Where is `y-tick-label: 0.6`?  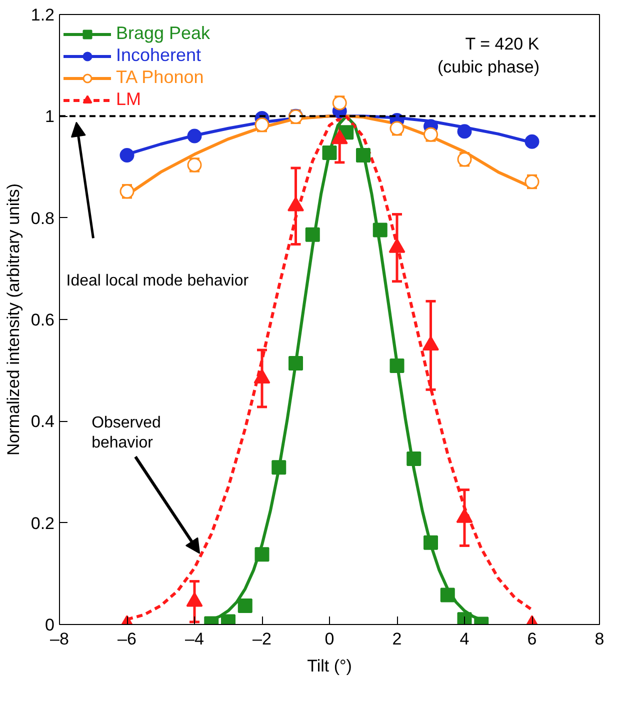
y-tick-label: 0.6 is located at coordinates (42, 320).